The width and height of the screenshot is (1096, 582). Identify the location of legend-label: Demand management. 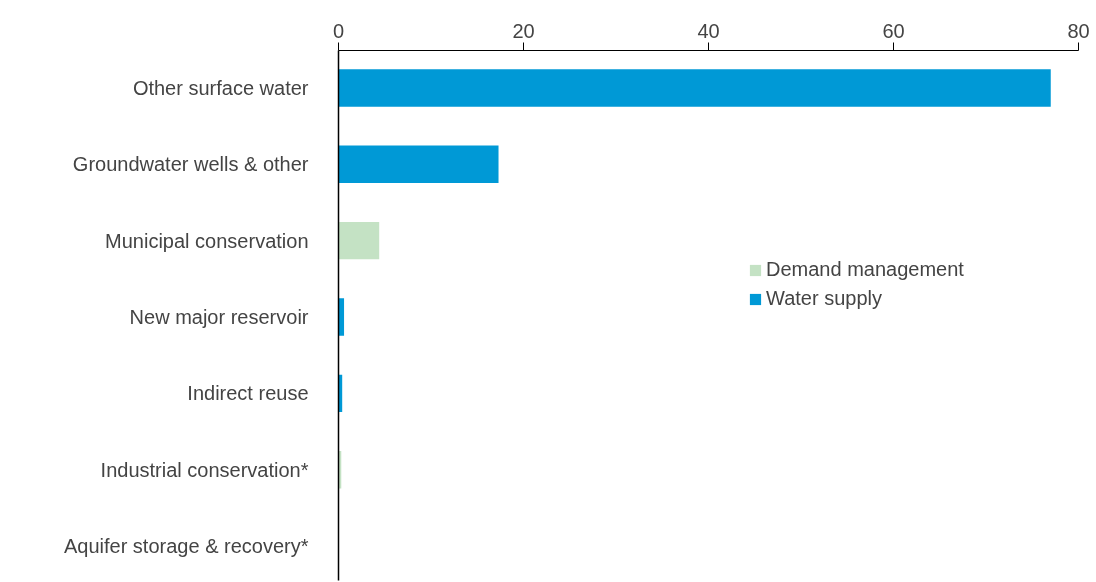
(865, 269).